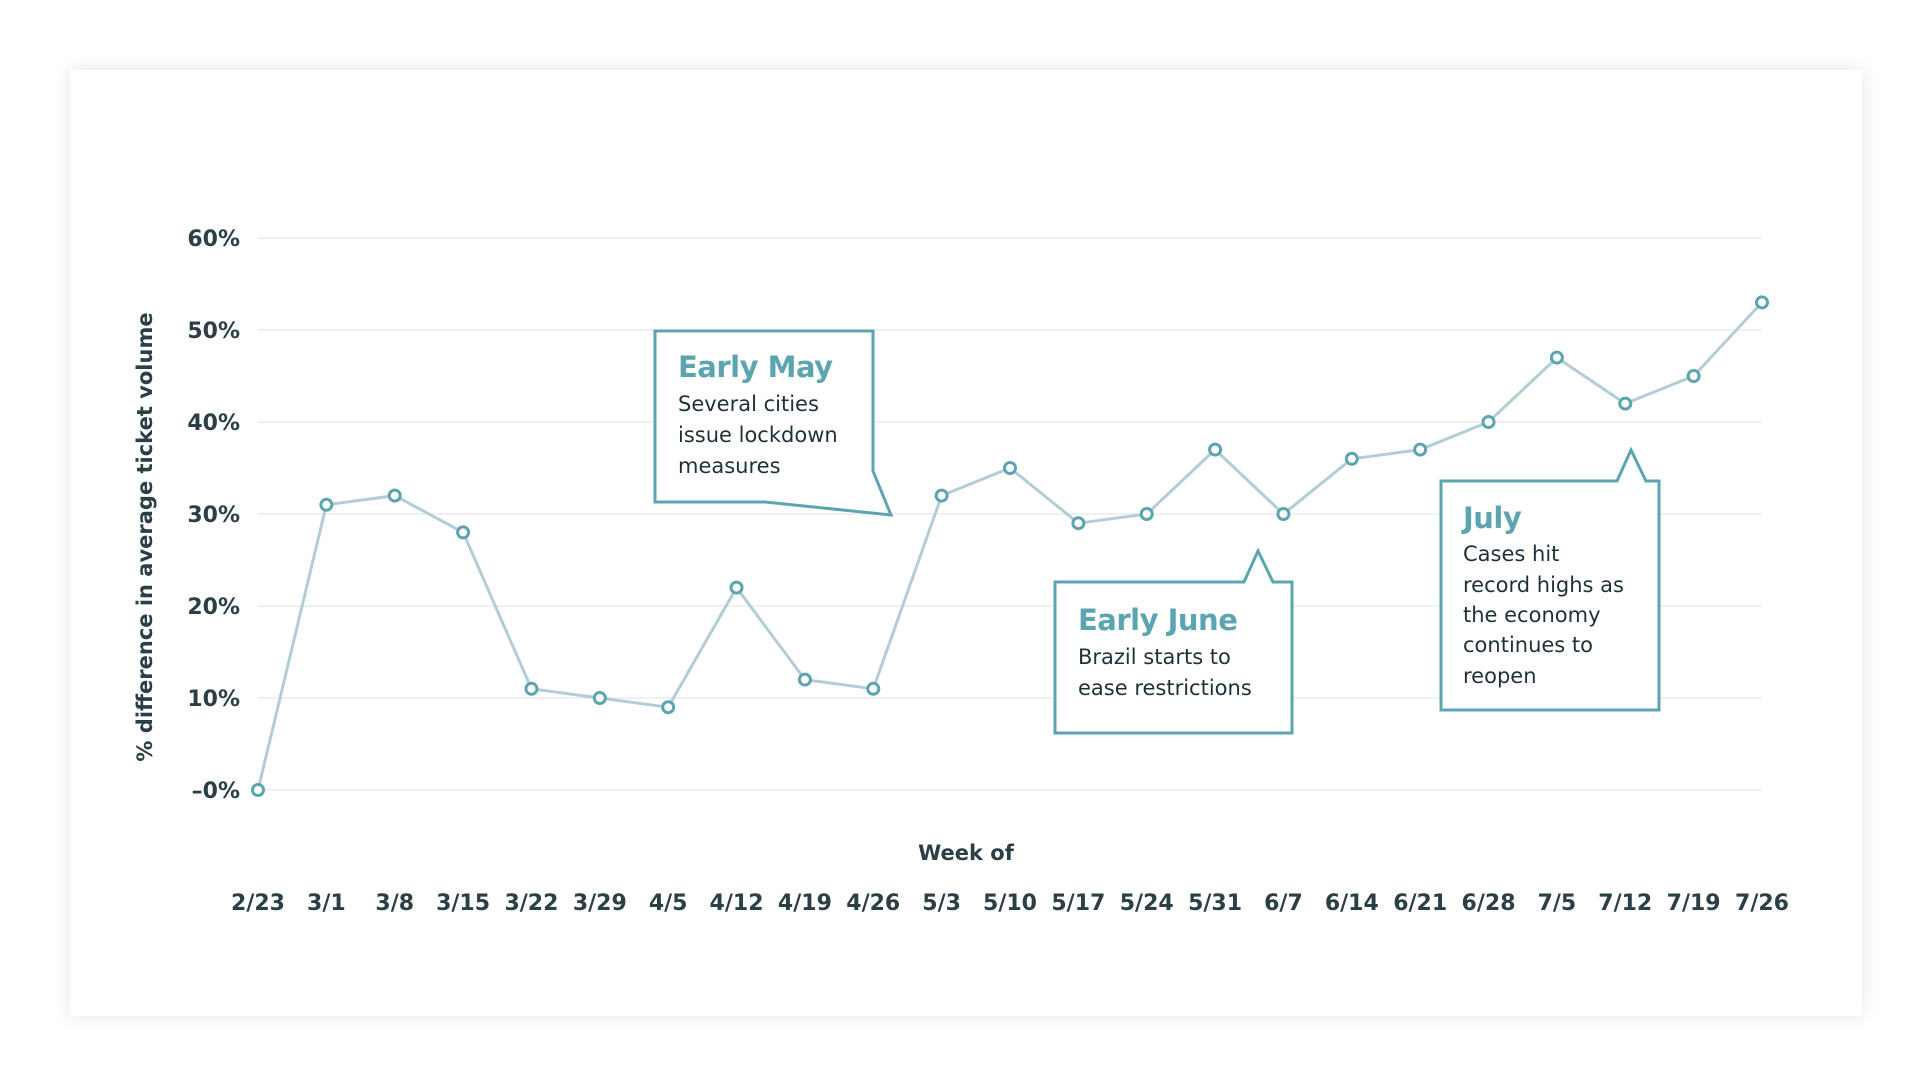  Describe the element at coordinates (145, 536) in the screenshot. I see `y-axis-title: % difference in average ticket volume` at that location.